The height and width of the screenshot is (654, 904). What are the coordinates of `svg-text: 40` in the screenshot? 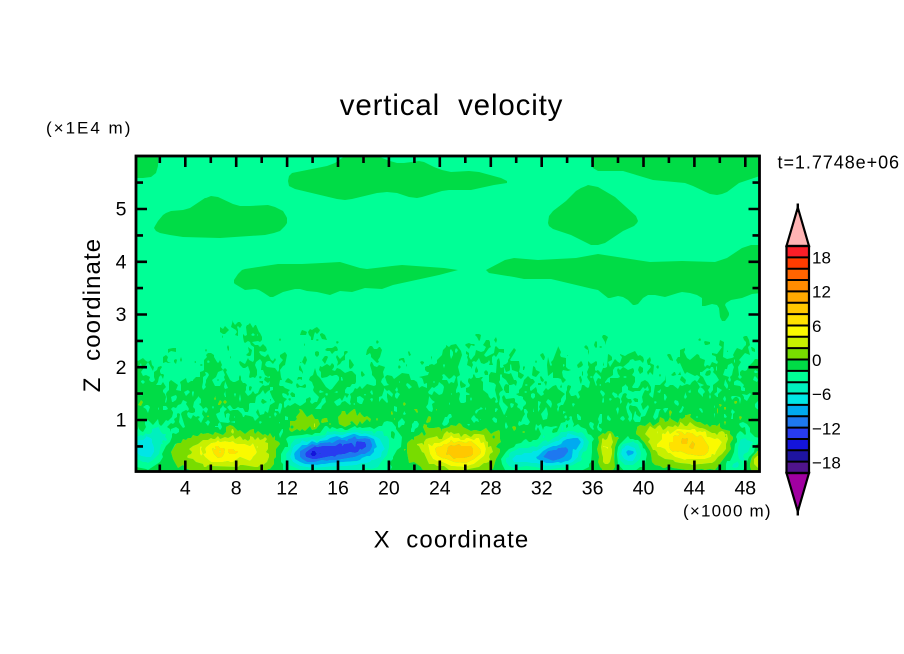 It's located at (644, 489).